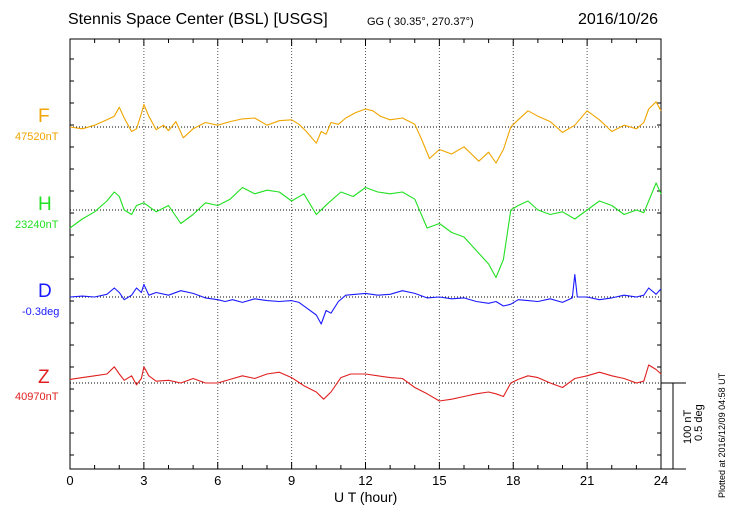  I want to click on station-coordinates: GG ( 30.35°, 270.37°), so click(420, 22).